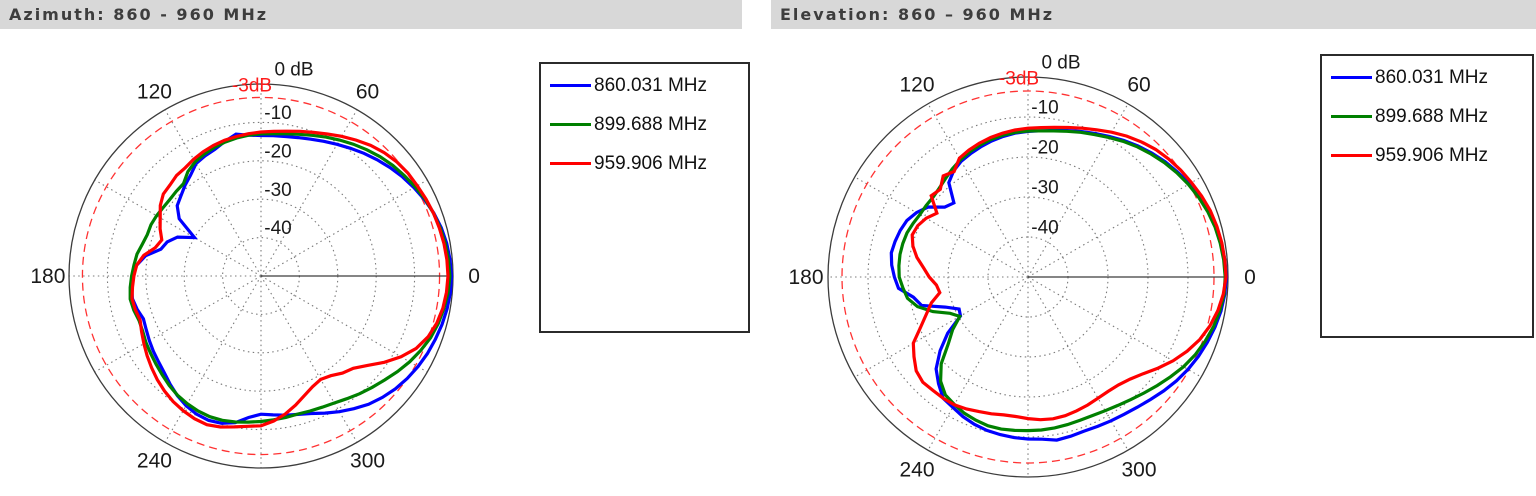 This screenshot has height=496, width=1536. What do you see at coordinates (154, 461) in the screenshot?
I see `azimuth-angle-label-240: 240` at bounding box center [154, 461].